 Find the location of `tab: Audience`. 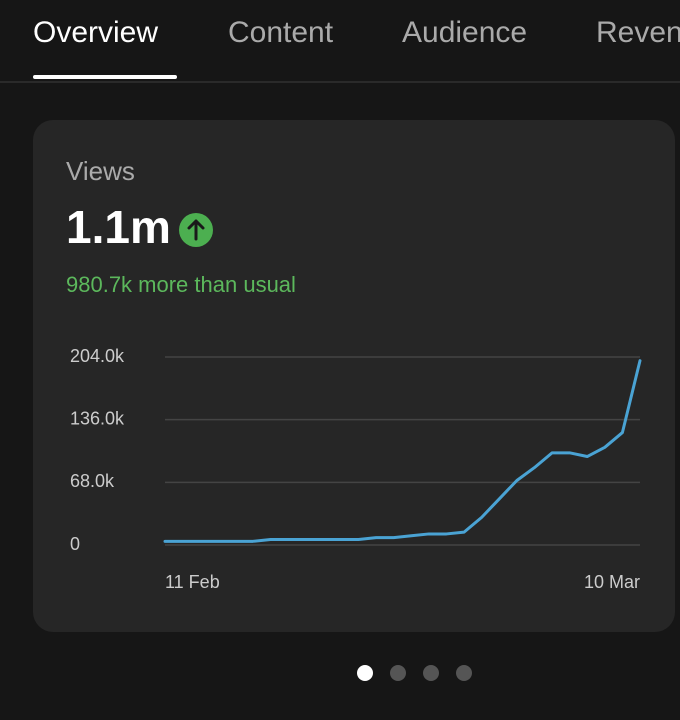

tab: Audience is located at coordinates (464, 32).